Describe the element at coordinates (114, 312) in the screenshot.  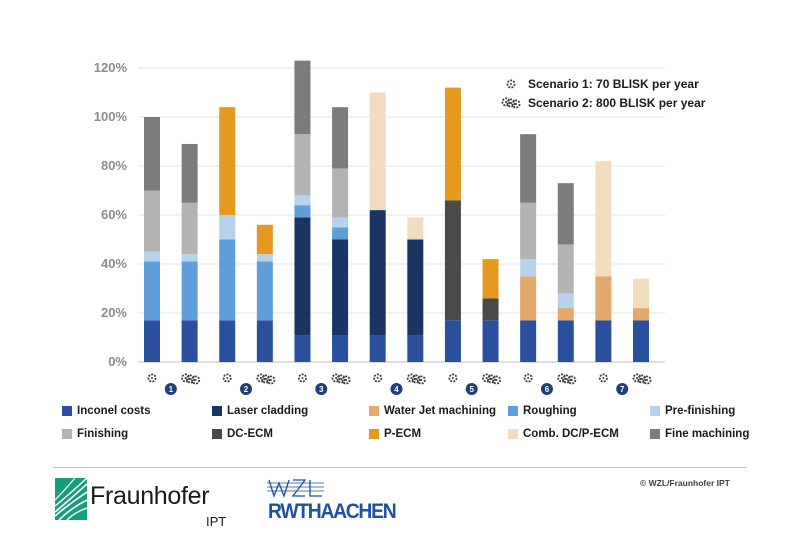
I see `y-tick-label: 20%` at that location.